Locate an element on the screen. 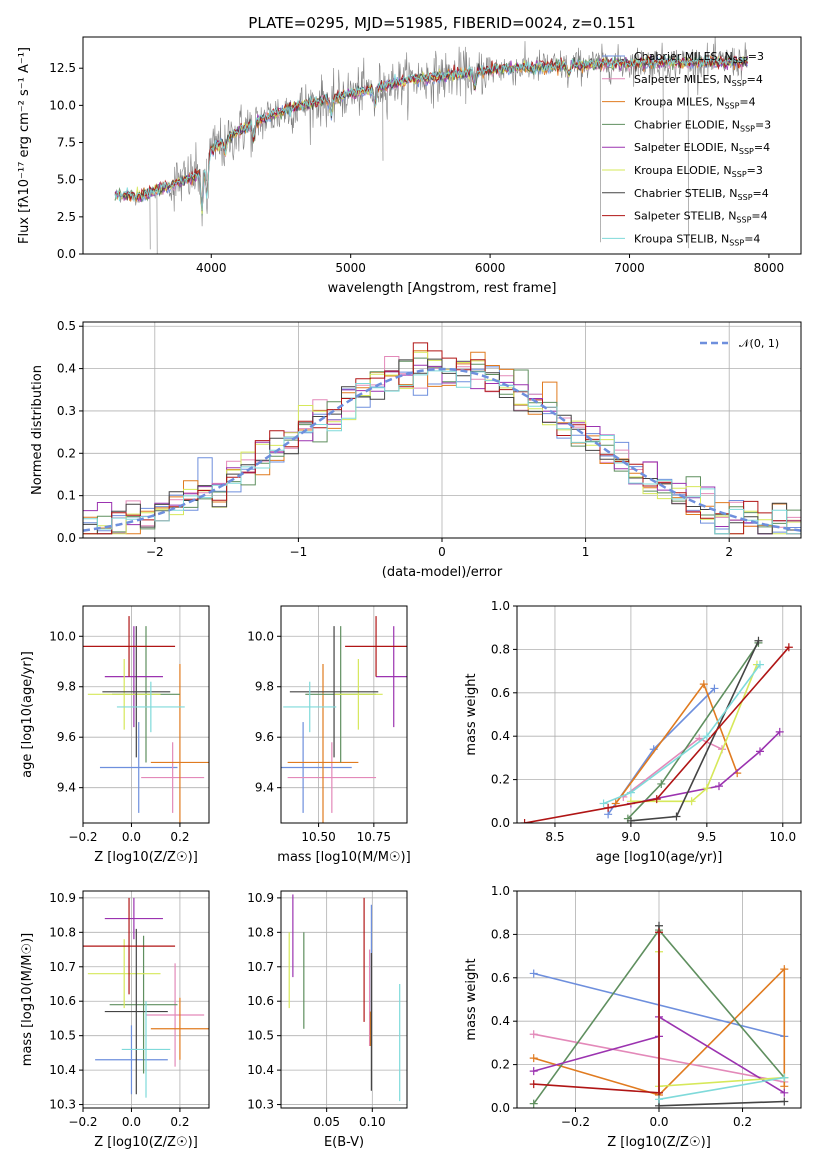 This screenshot has width=819, height=1170. y-tick-label: 10.4 is located at coordinates (62, 1070).